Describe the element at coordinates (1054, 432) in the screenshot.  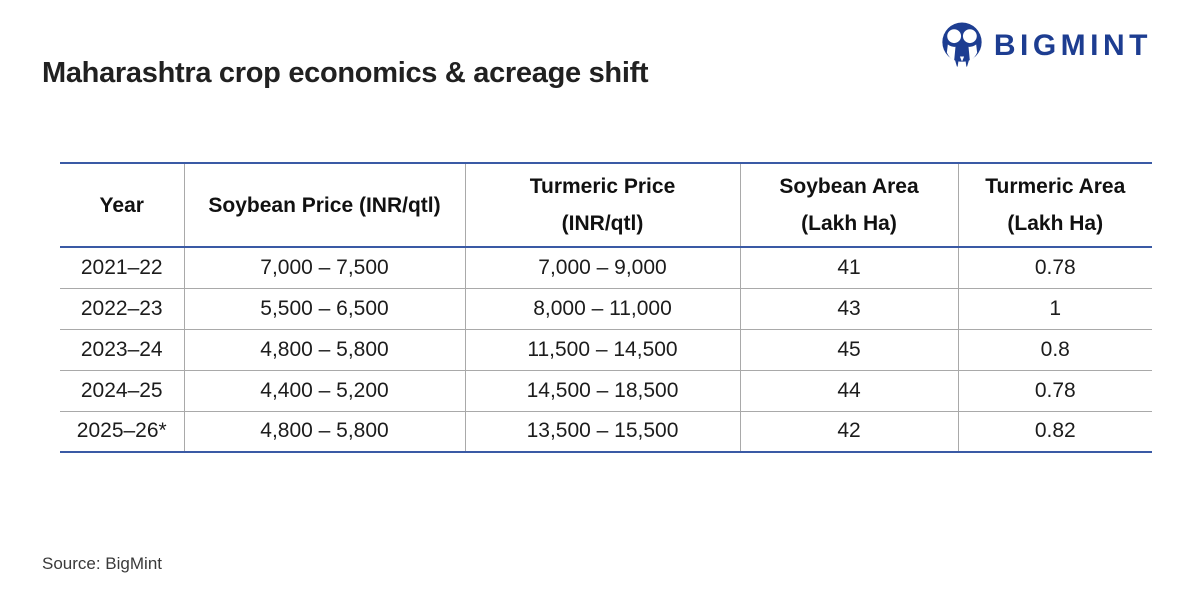
I see `cell-turmeric-area: 0.82` at that location.